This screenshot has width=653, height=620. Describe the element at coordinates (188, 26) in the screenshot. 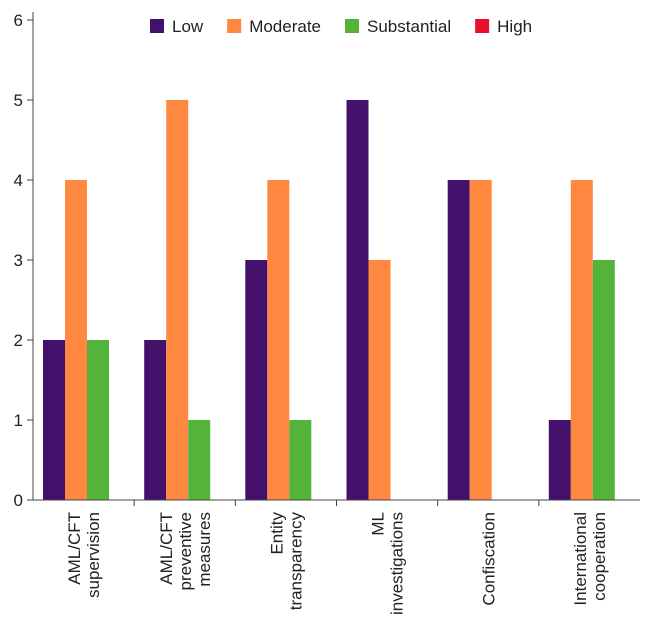

I see `legend-label-low: Low` at that location.